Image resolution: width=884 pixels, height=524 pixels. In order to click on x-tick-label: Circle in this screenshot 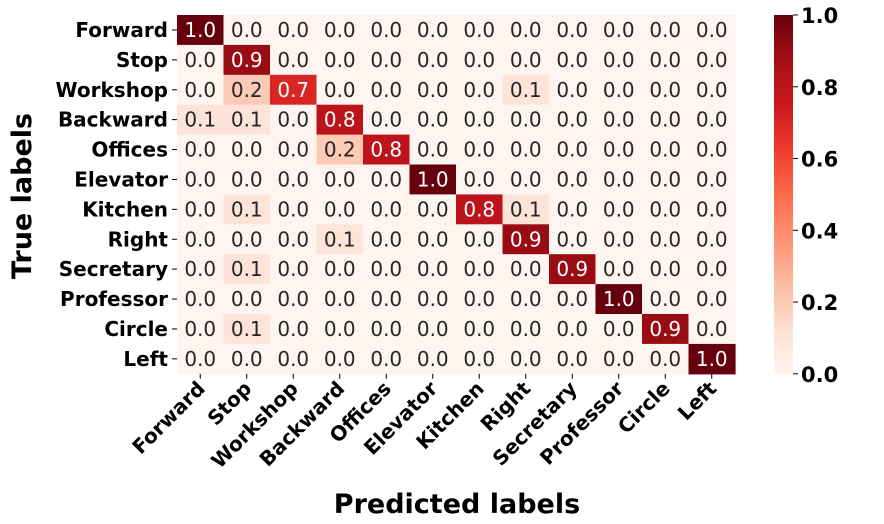, I will do `click(644, 407)`.